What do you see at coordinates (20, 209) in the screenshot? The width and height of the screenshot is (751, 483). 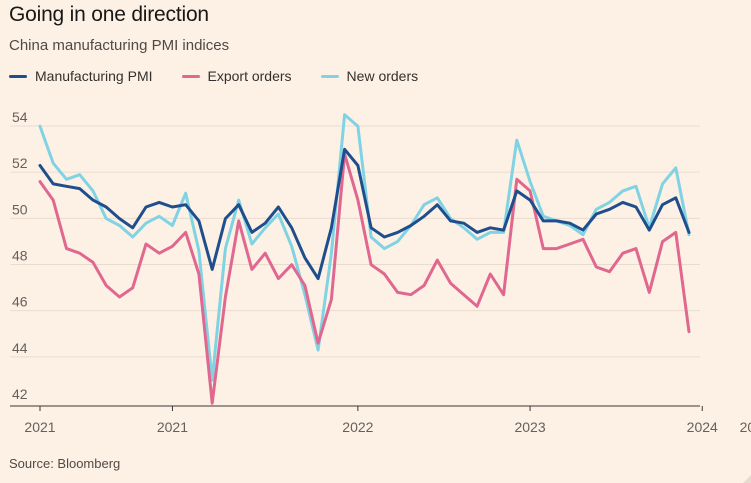 I see `y-tick-label: 50` at bounding box center [20, 209].